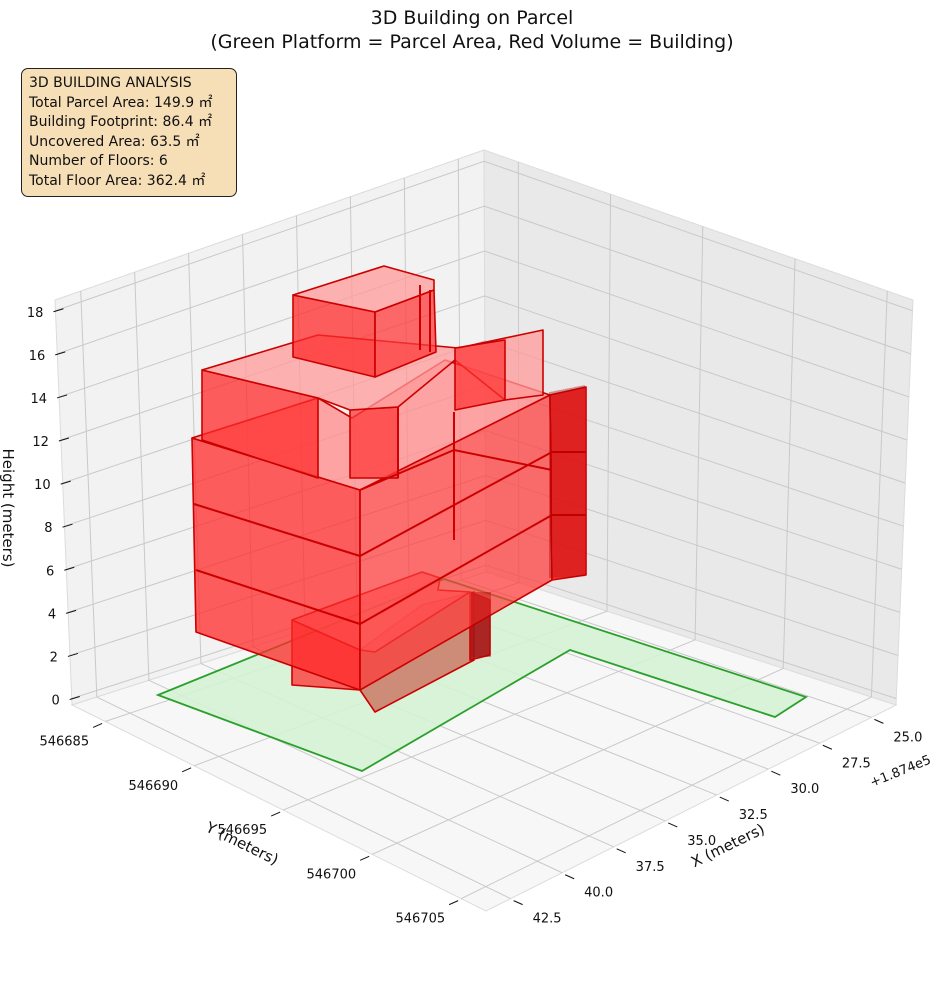 Image resolution: width=944 pixels, height=992 pixels. I want to click on z-axis-label: Height (meters), so click(8, 508).